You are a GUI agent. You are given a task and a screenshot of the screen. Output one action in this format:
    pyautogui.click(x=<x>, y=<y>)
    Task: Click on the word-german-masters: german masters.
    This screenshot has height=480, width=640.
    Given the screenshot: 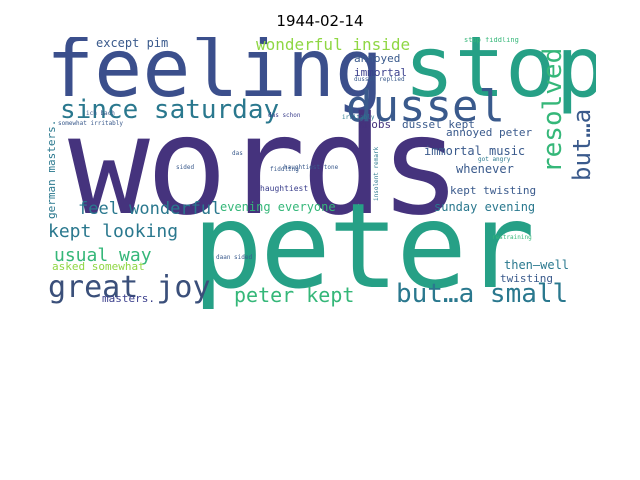 What is the action you would take?
    pyautogui.click(x=51, y=169)
    